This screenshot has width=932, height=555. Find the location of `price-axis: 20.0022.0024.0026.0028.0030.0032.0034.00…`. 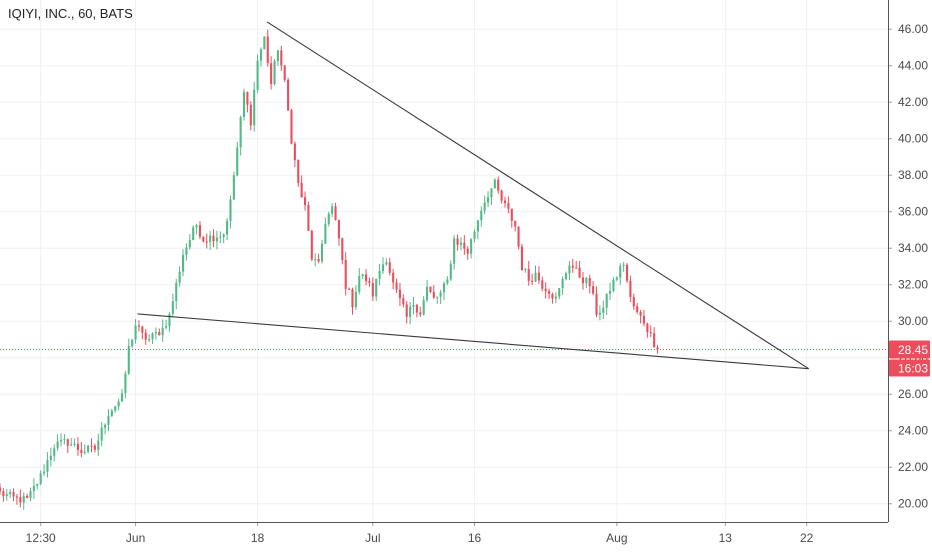

price-axis: 20.0022.0024.0026.0028.0030.0032.0034.00… is located at coordinates (910, 275).